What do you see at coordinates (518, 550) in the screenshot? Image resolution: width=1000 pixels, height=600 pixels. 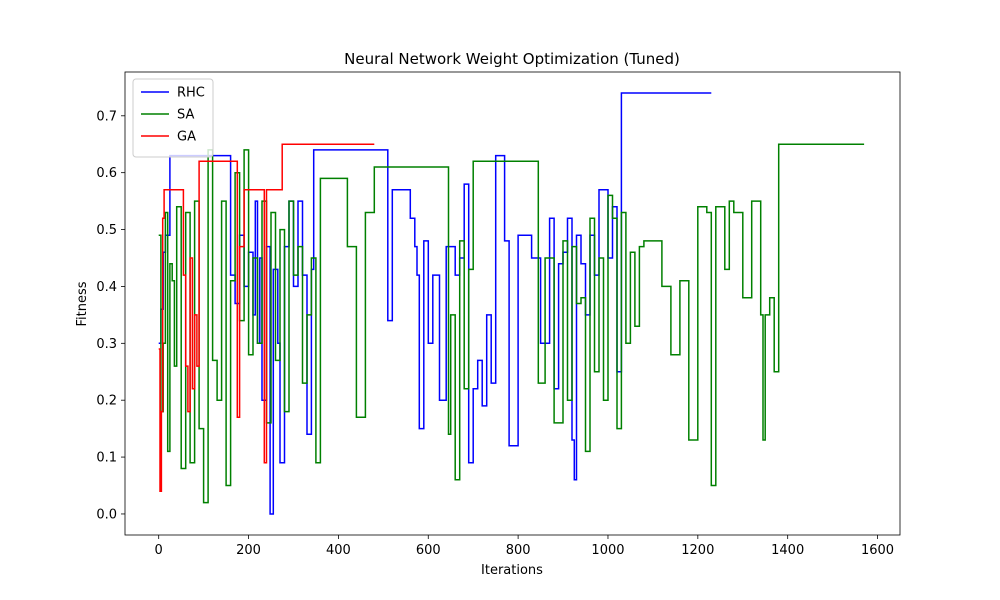 I see `x-tick-label: 800` at bounding box center [518, 550].